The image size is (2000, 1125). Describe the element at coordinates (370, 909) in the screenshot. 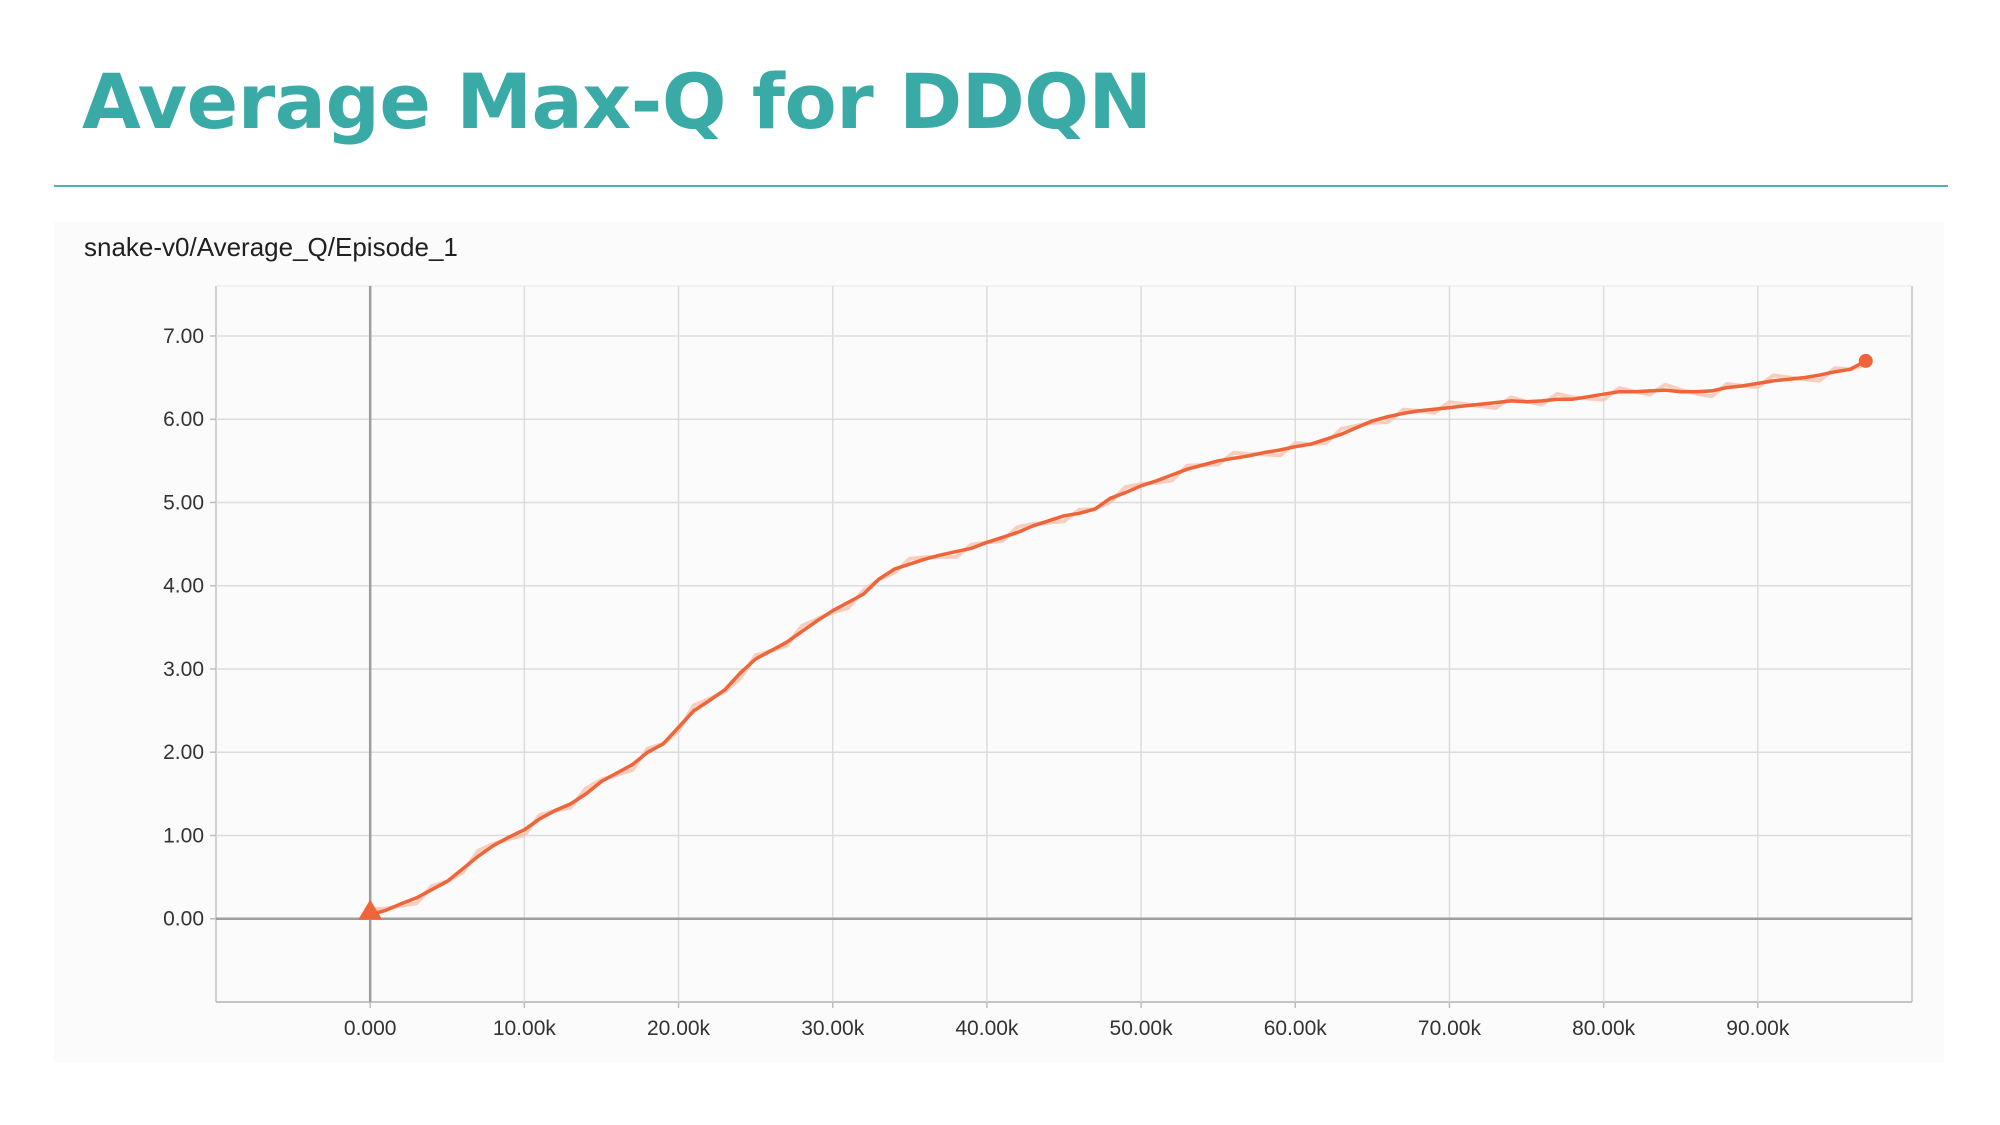

I see `series-start-marker` at that location.